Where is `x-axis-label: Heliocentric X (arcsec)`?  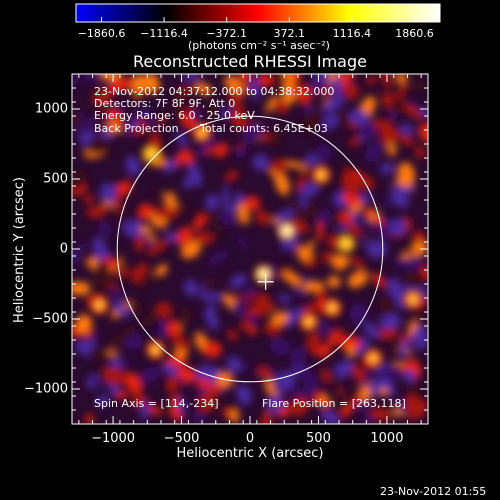 x-axis-label: Heliocentric X (arcsec) is located at coordinates (250, 453).